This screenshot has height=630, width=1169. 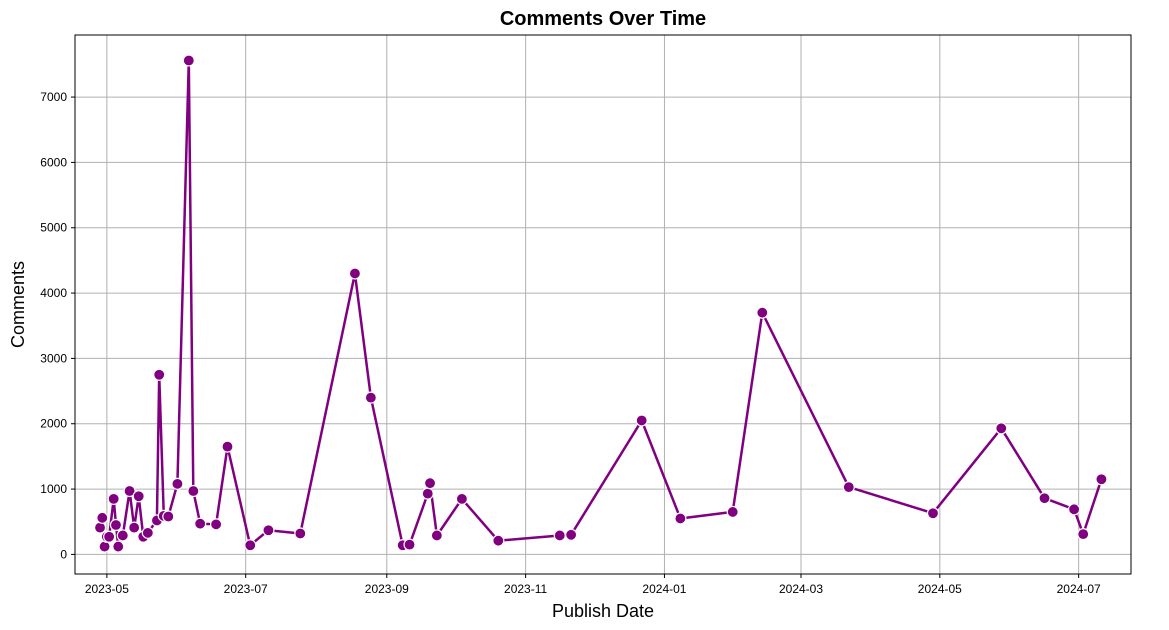 What do you see at coordinates (53, 424) in the screenshot?
I see `y-tick-label: 2000` at bounding box center [53, 424].